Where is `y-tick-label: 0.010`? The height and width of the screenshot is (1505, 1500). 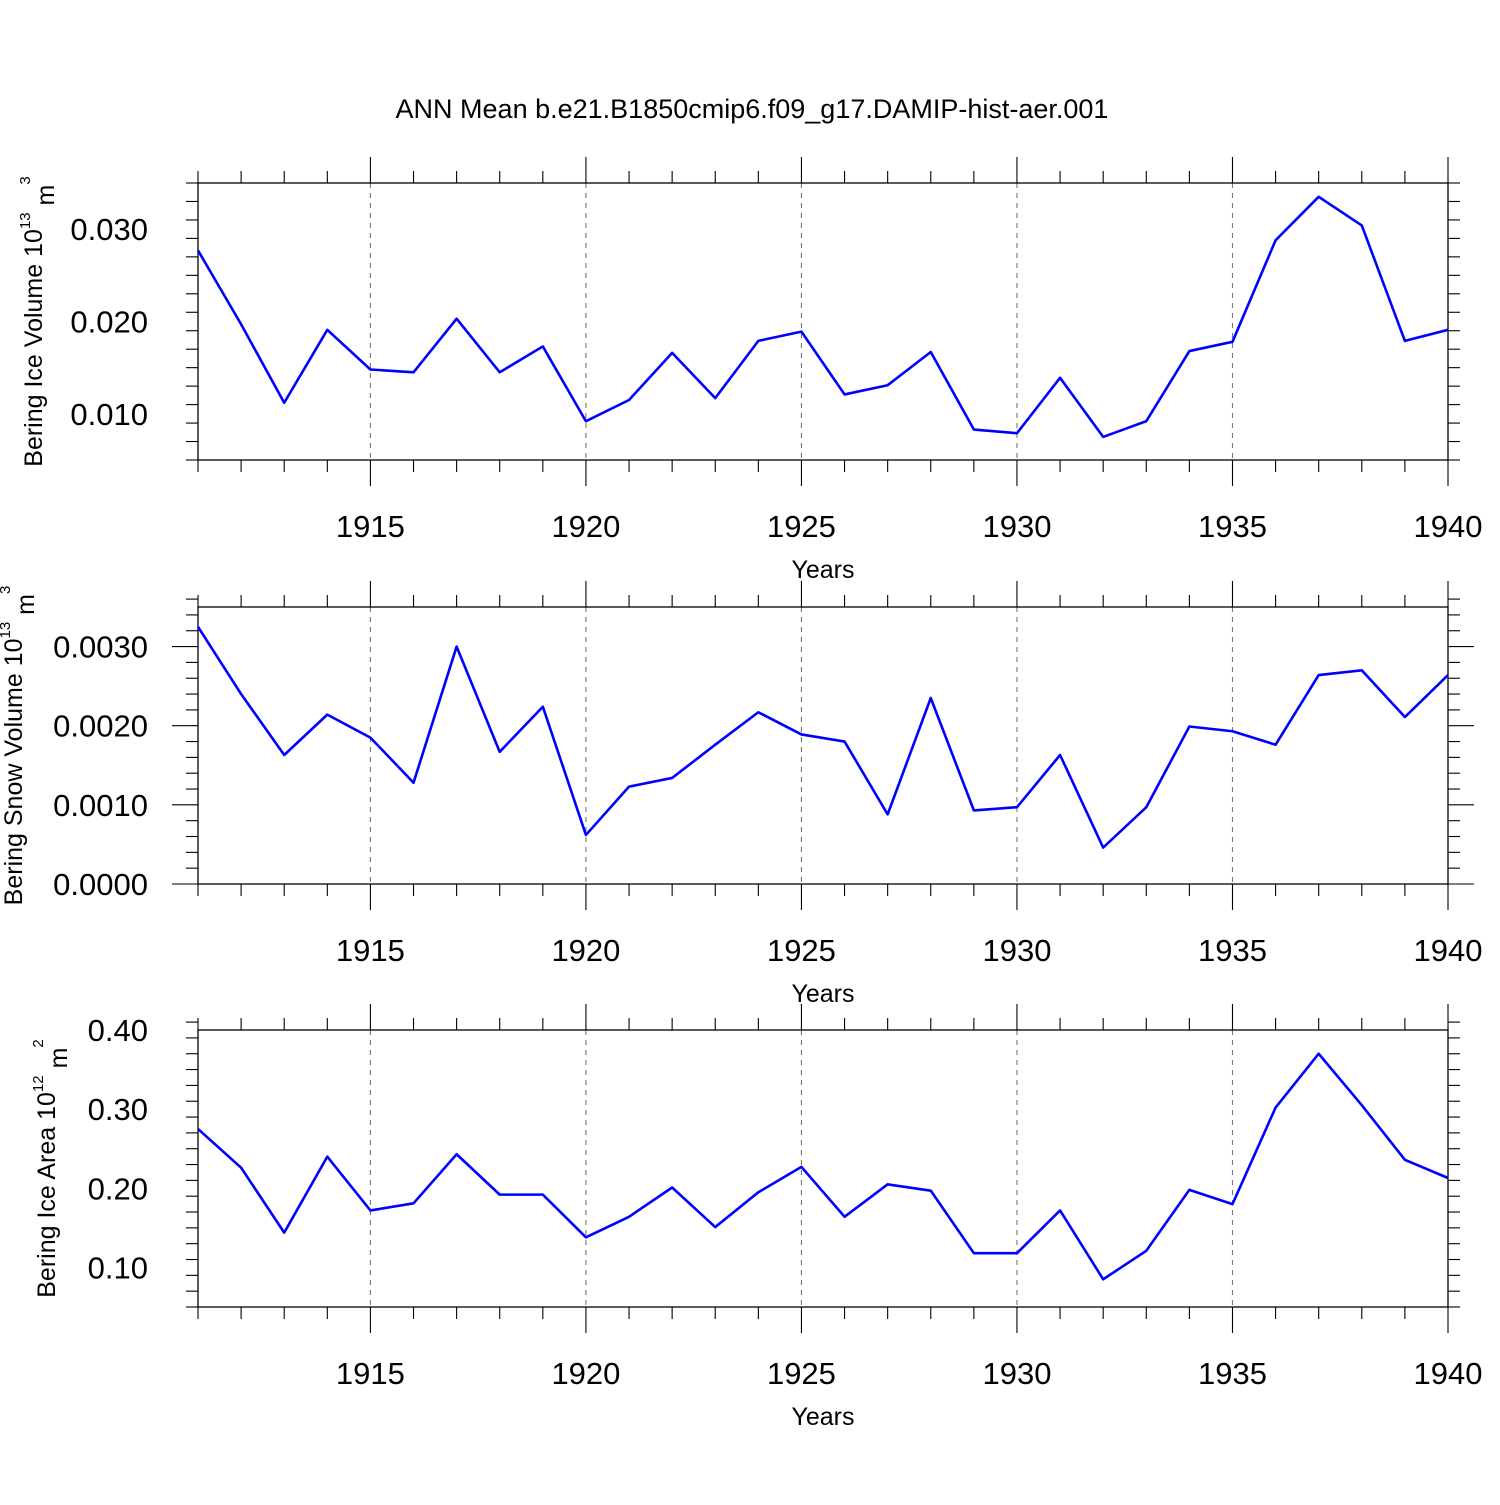
y-tick-label: 0.010 is located at coordinates (109, 414).